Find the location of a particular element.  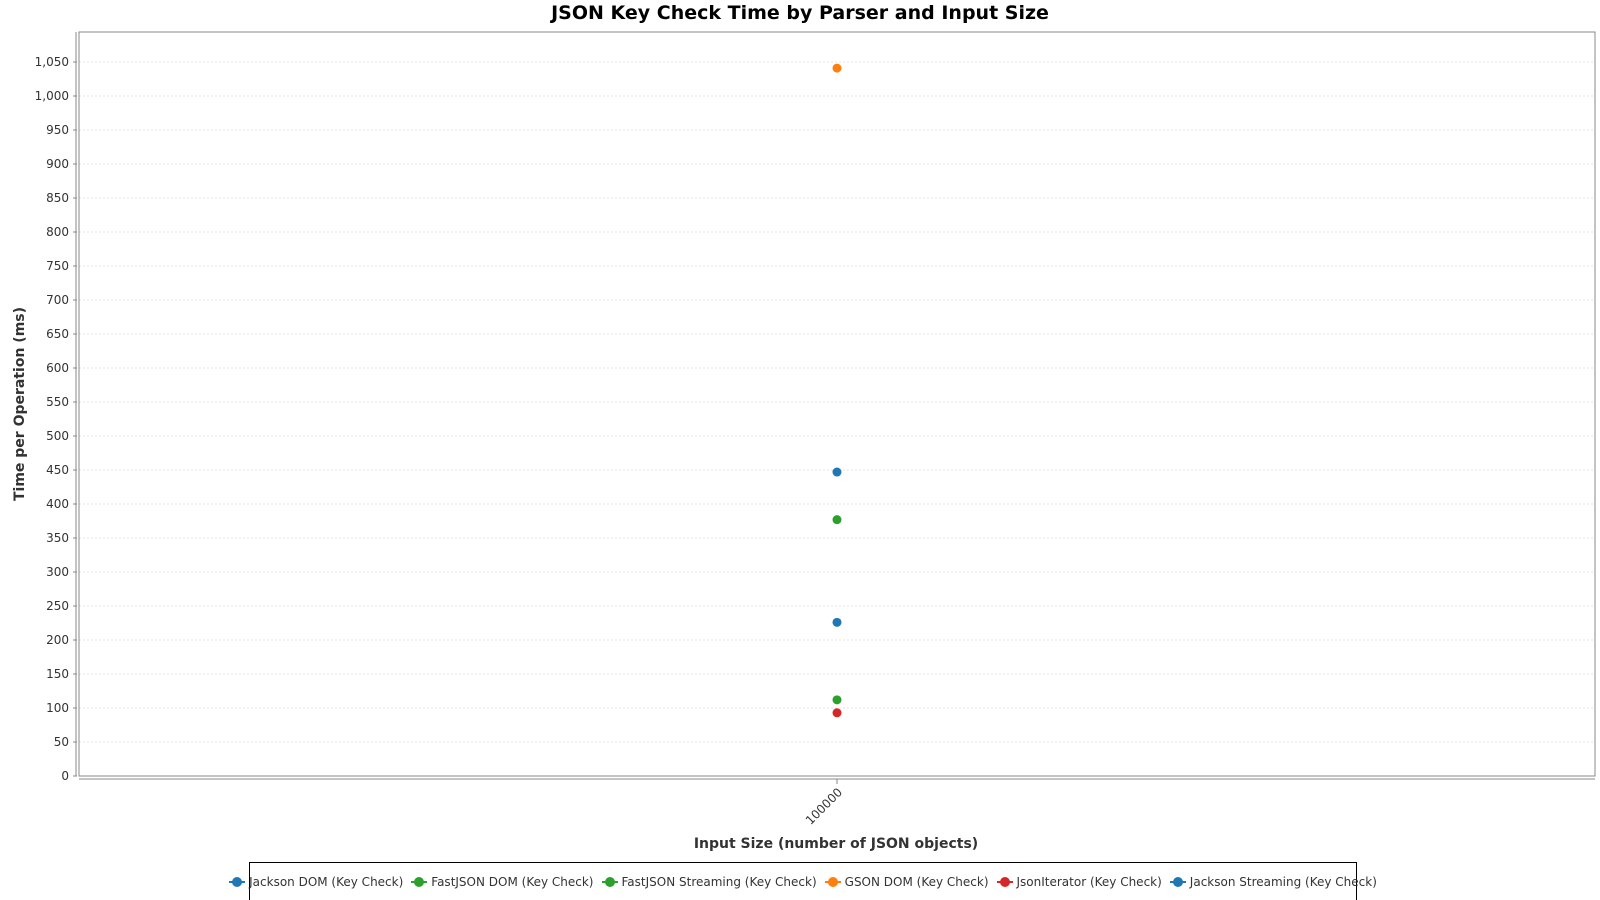

legend-item: JsonIterator (Key Check) is located at coordinates (1079, 882).